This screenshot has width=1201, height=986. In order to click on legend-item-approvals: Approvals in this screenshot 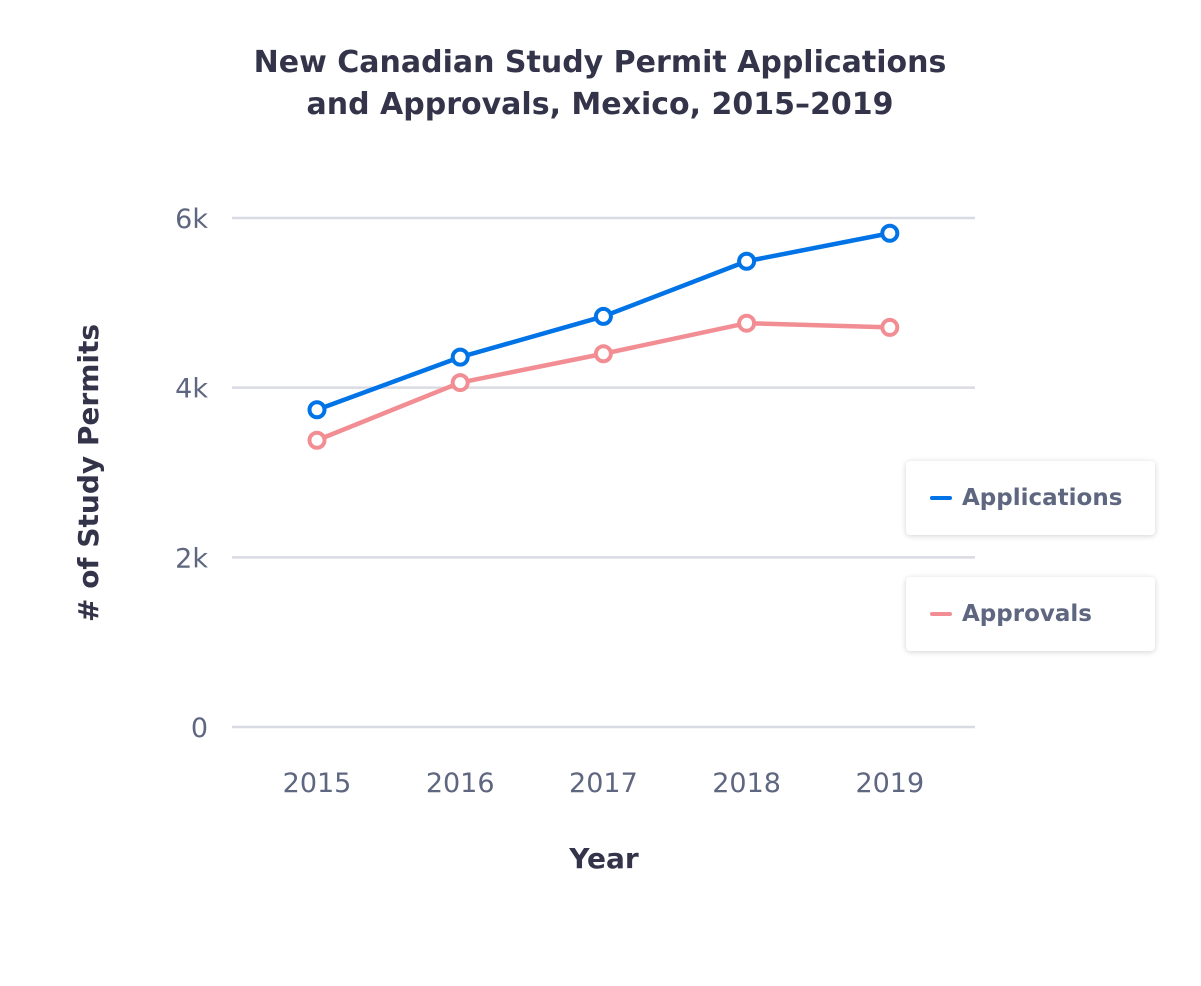, I will do `click(1030, 614)`.